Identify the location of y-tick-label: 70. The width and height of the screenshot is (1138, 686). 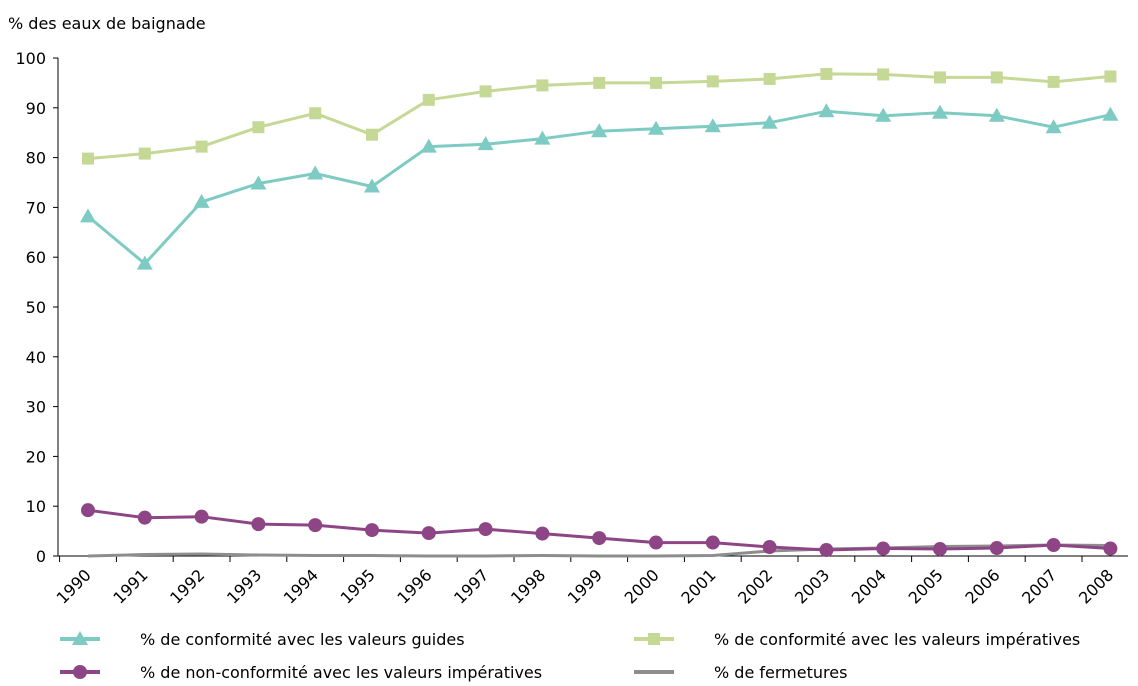
(36, 207).